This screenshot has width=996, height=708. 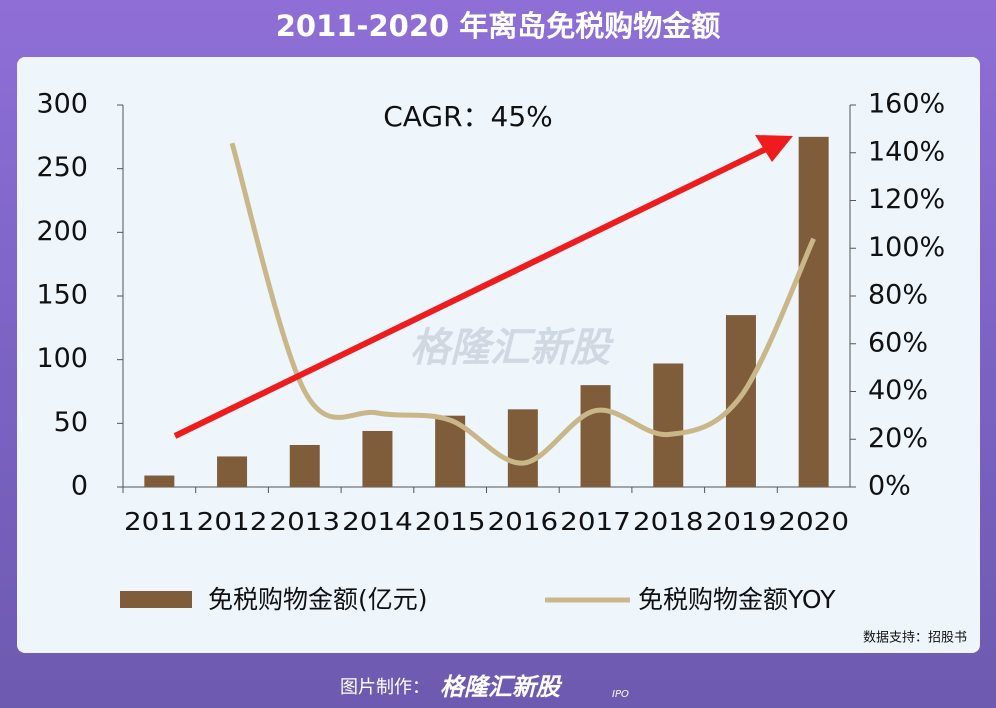 I want to click on y-tick-label: 50, so click(x=71, y=422).